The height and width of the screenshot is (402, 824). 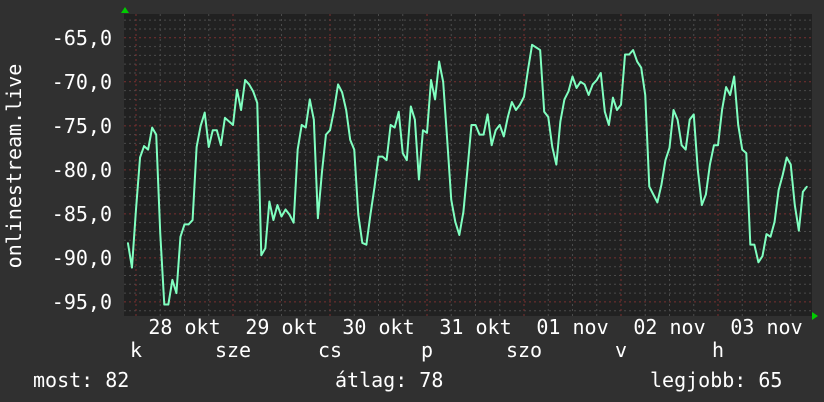 What do you see at coordinates (716, 380) in the screenshot?
I see `legend-best: legjobb: 65` at bounding box center [716, 380].